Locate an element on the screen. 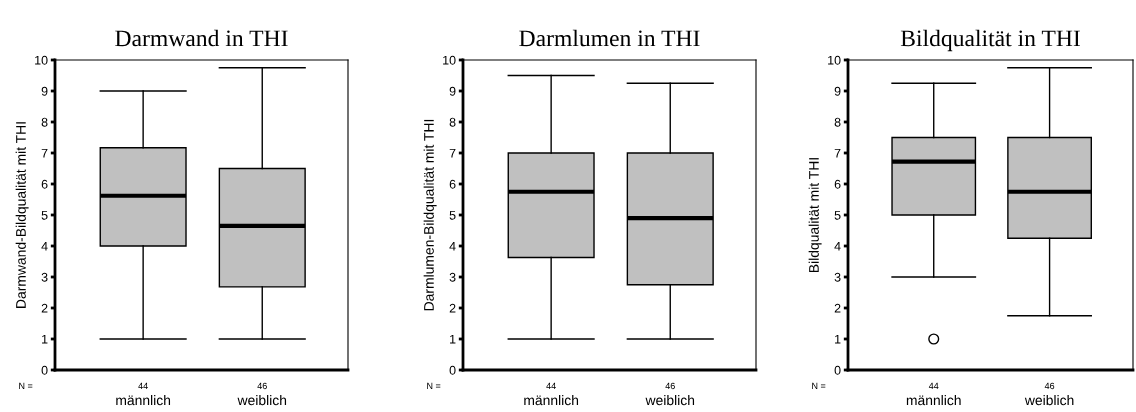  chart-title: Darmlumen in THI is located at coordinates (609, 38).